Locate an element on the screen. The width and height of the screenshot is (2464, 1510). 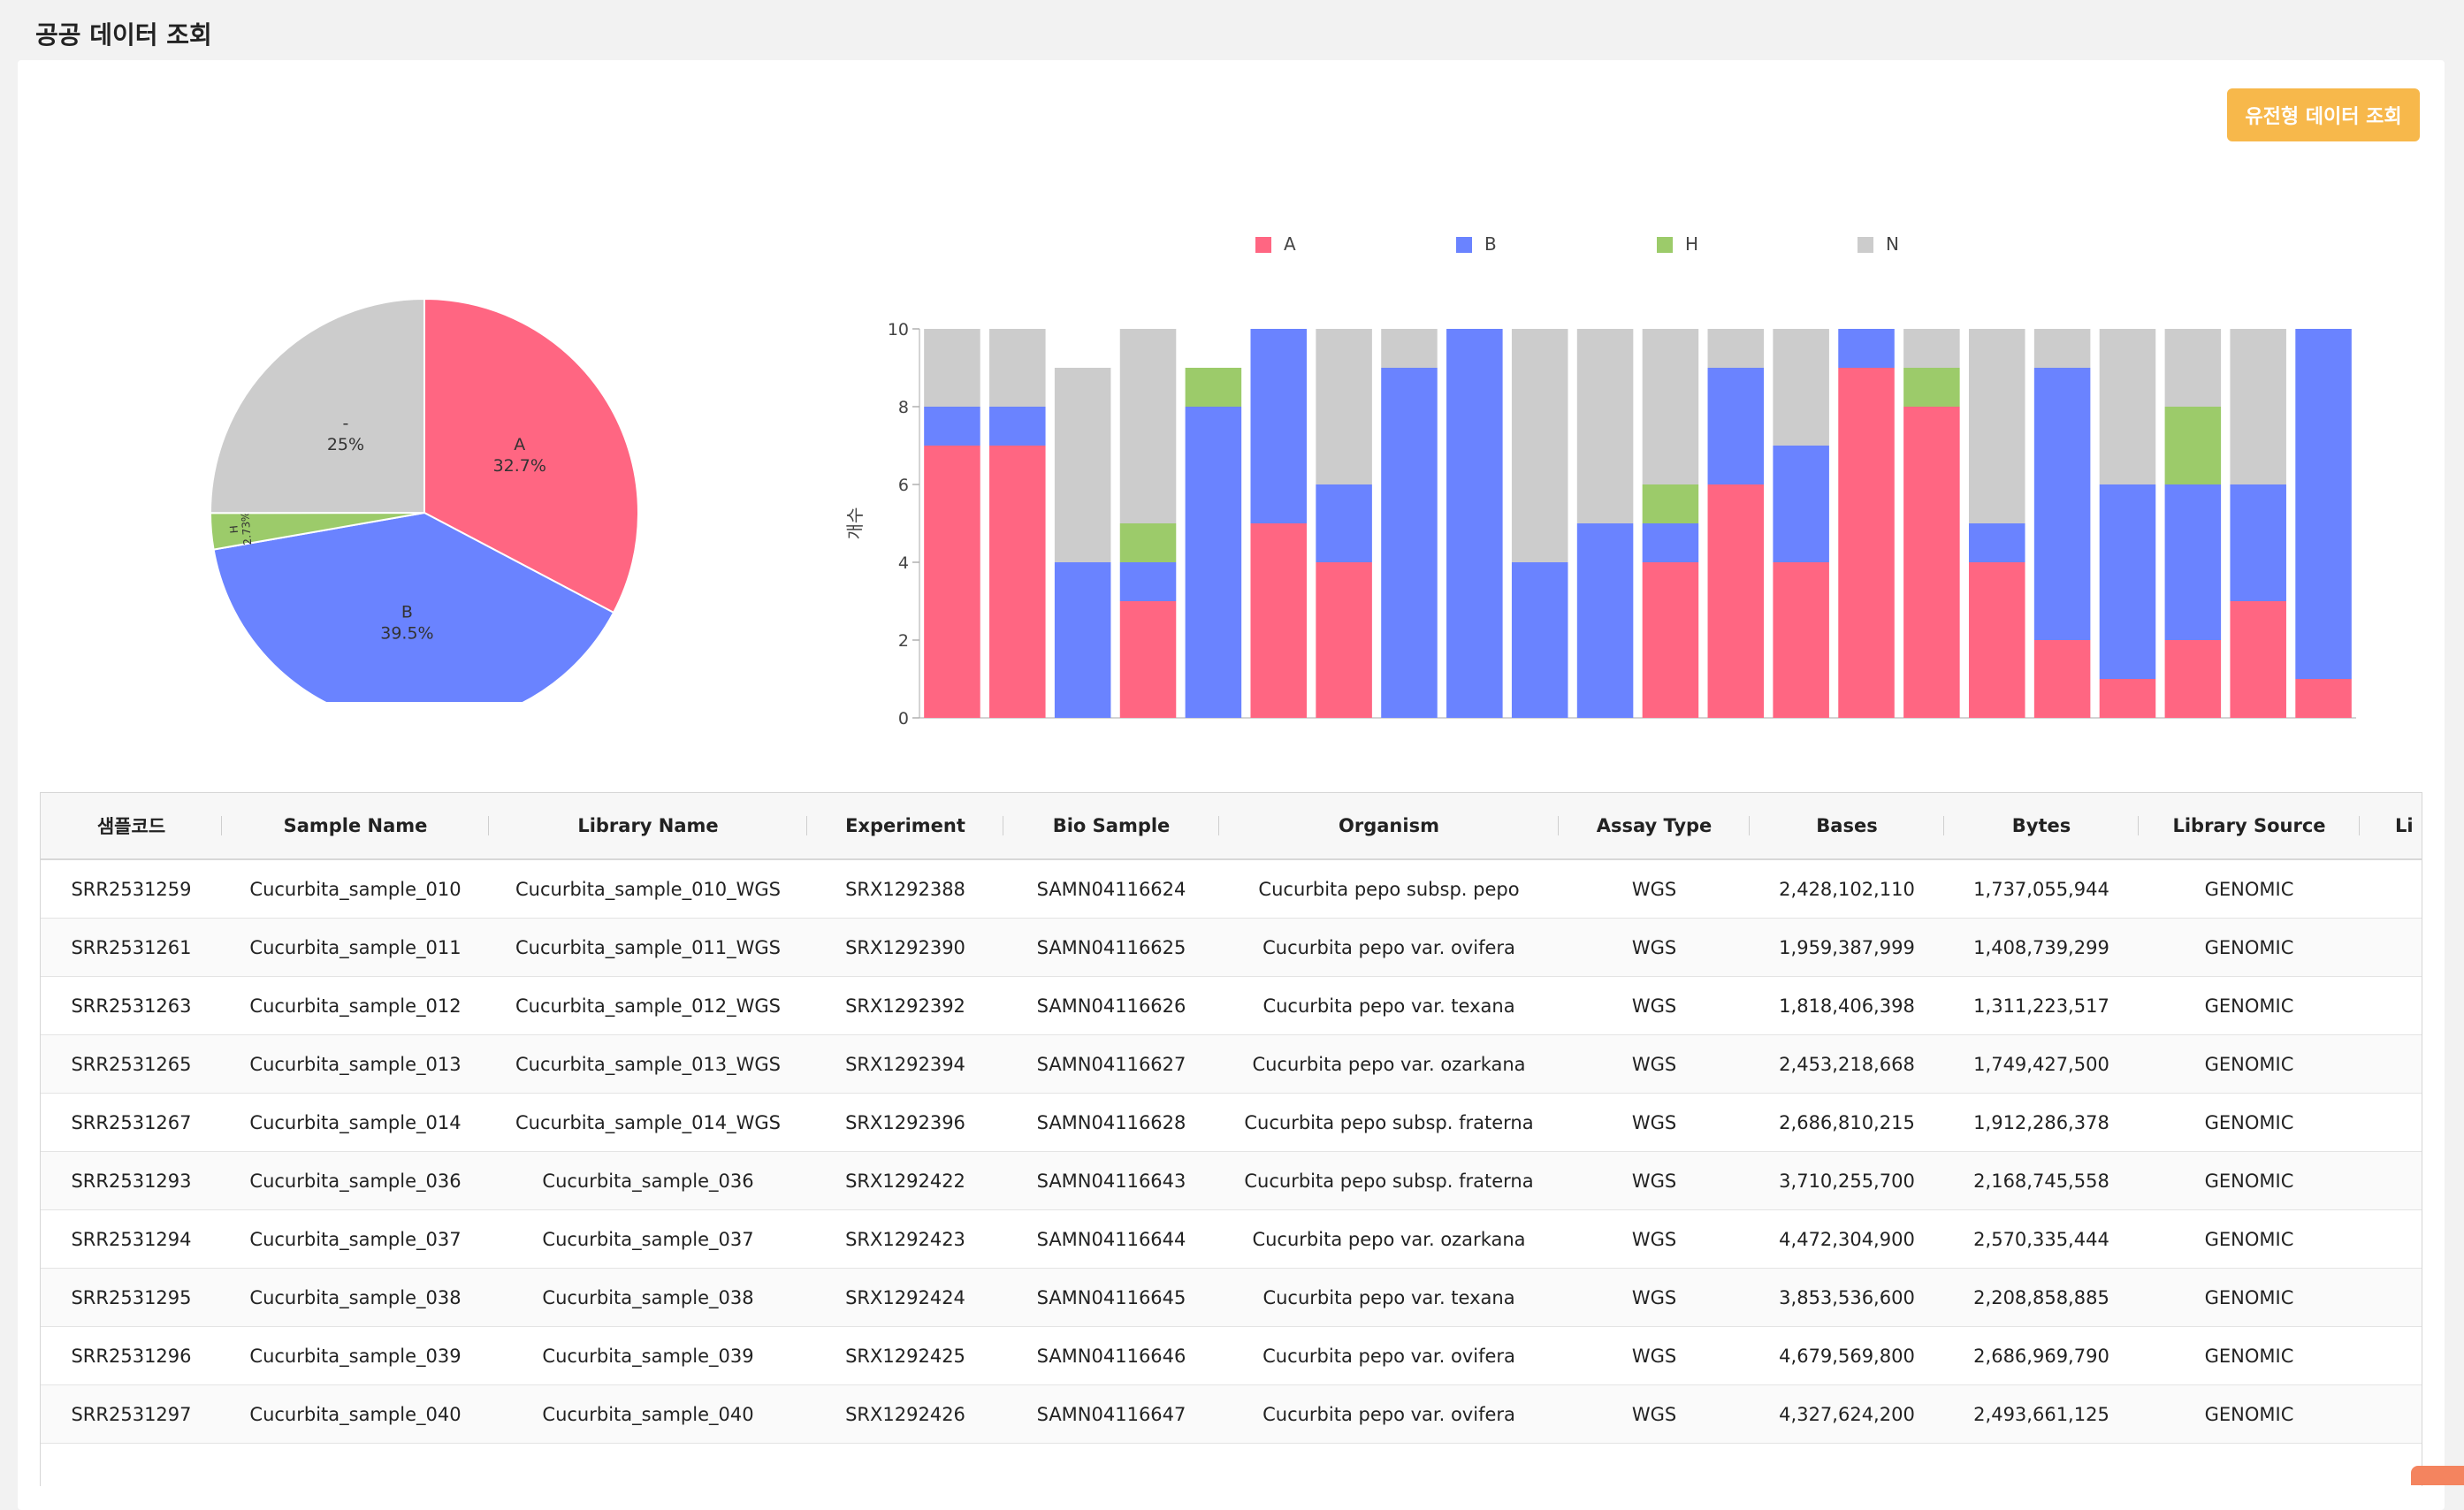
svg-text: H is located at coordinates (234, 529).